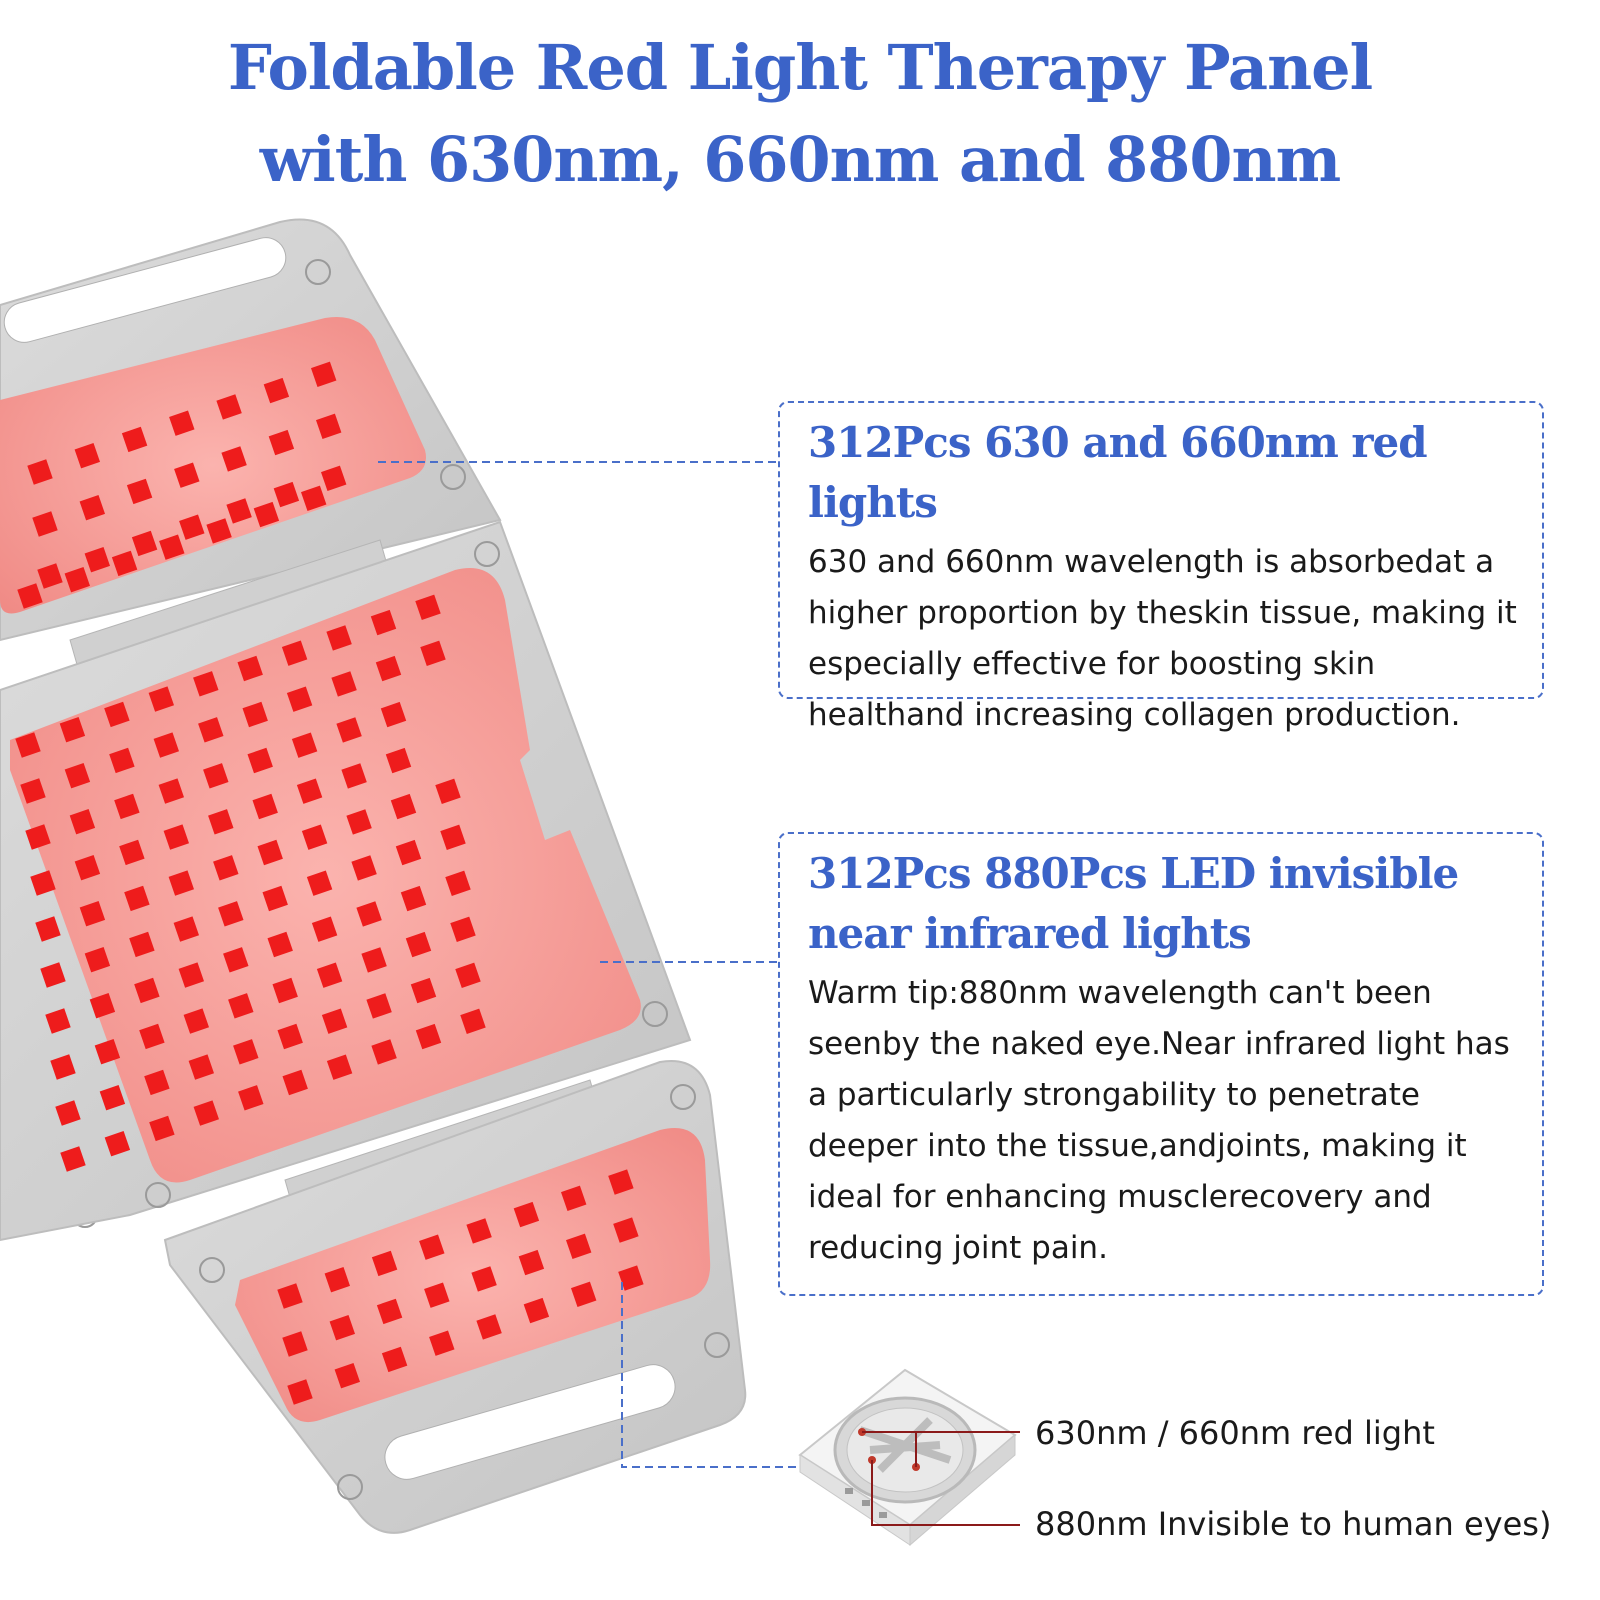  What do you see at coordinates (1235, 1433) in the screenshot?
I see `chip-label-red-light: 630nm / 660nm red light` at bounding box center [1235, 1433].